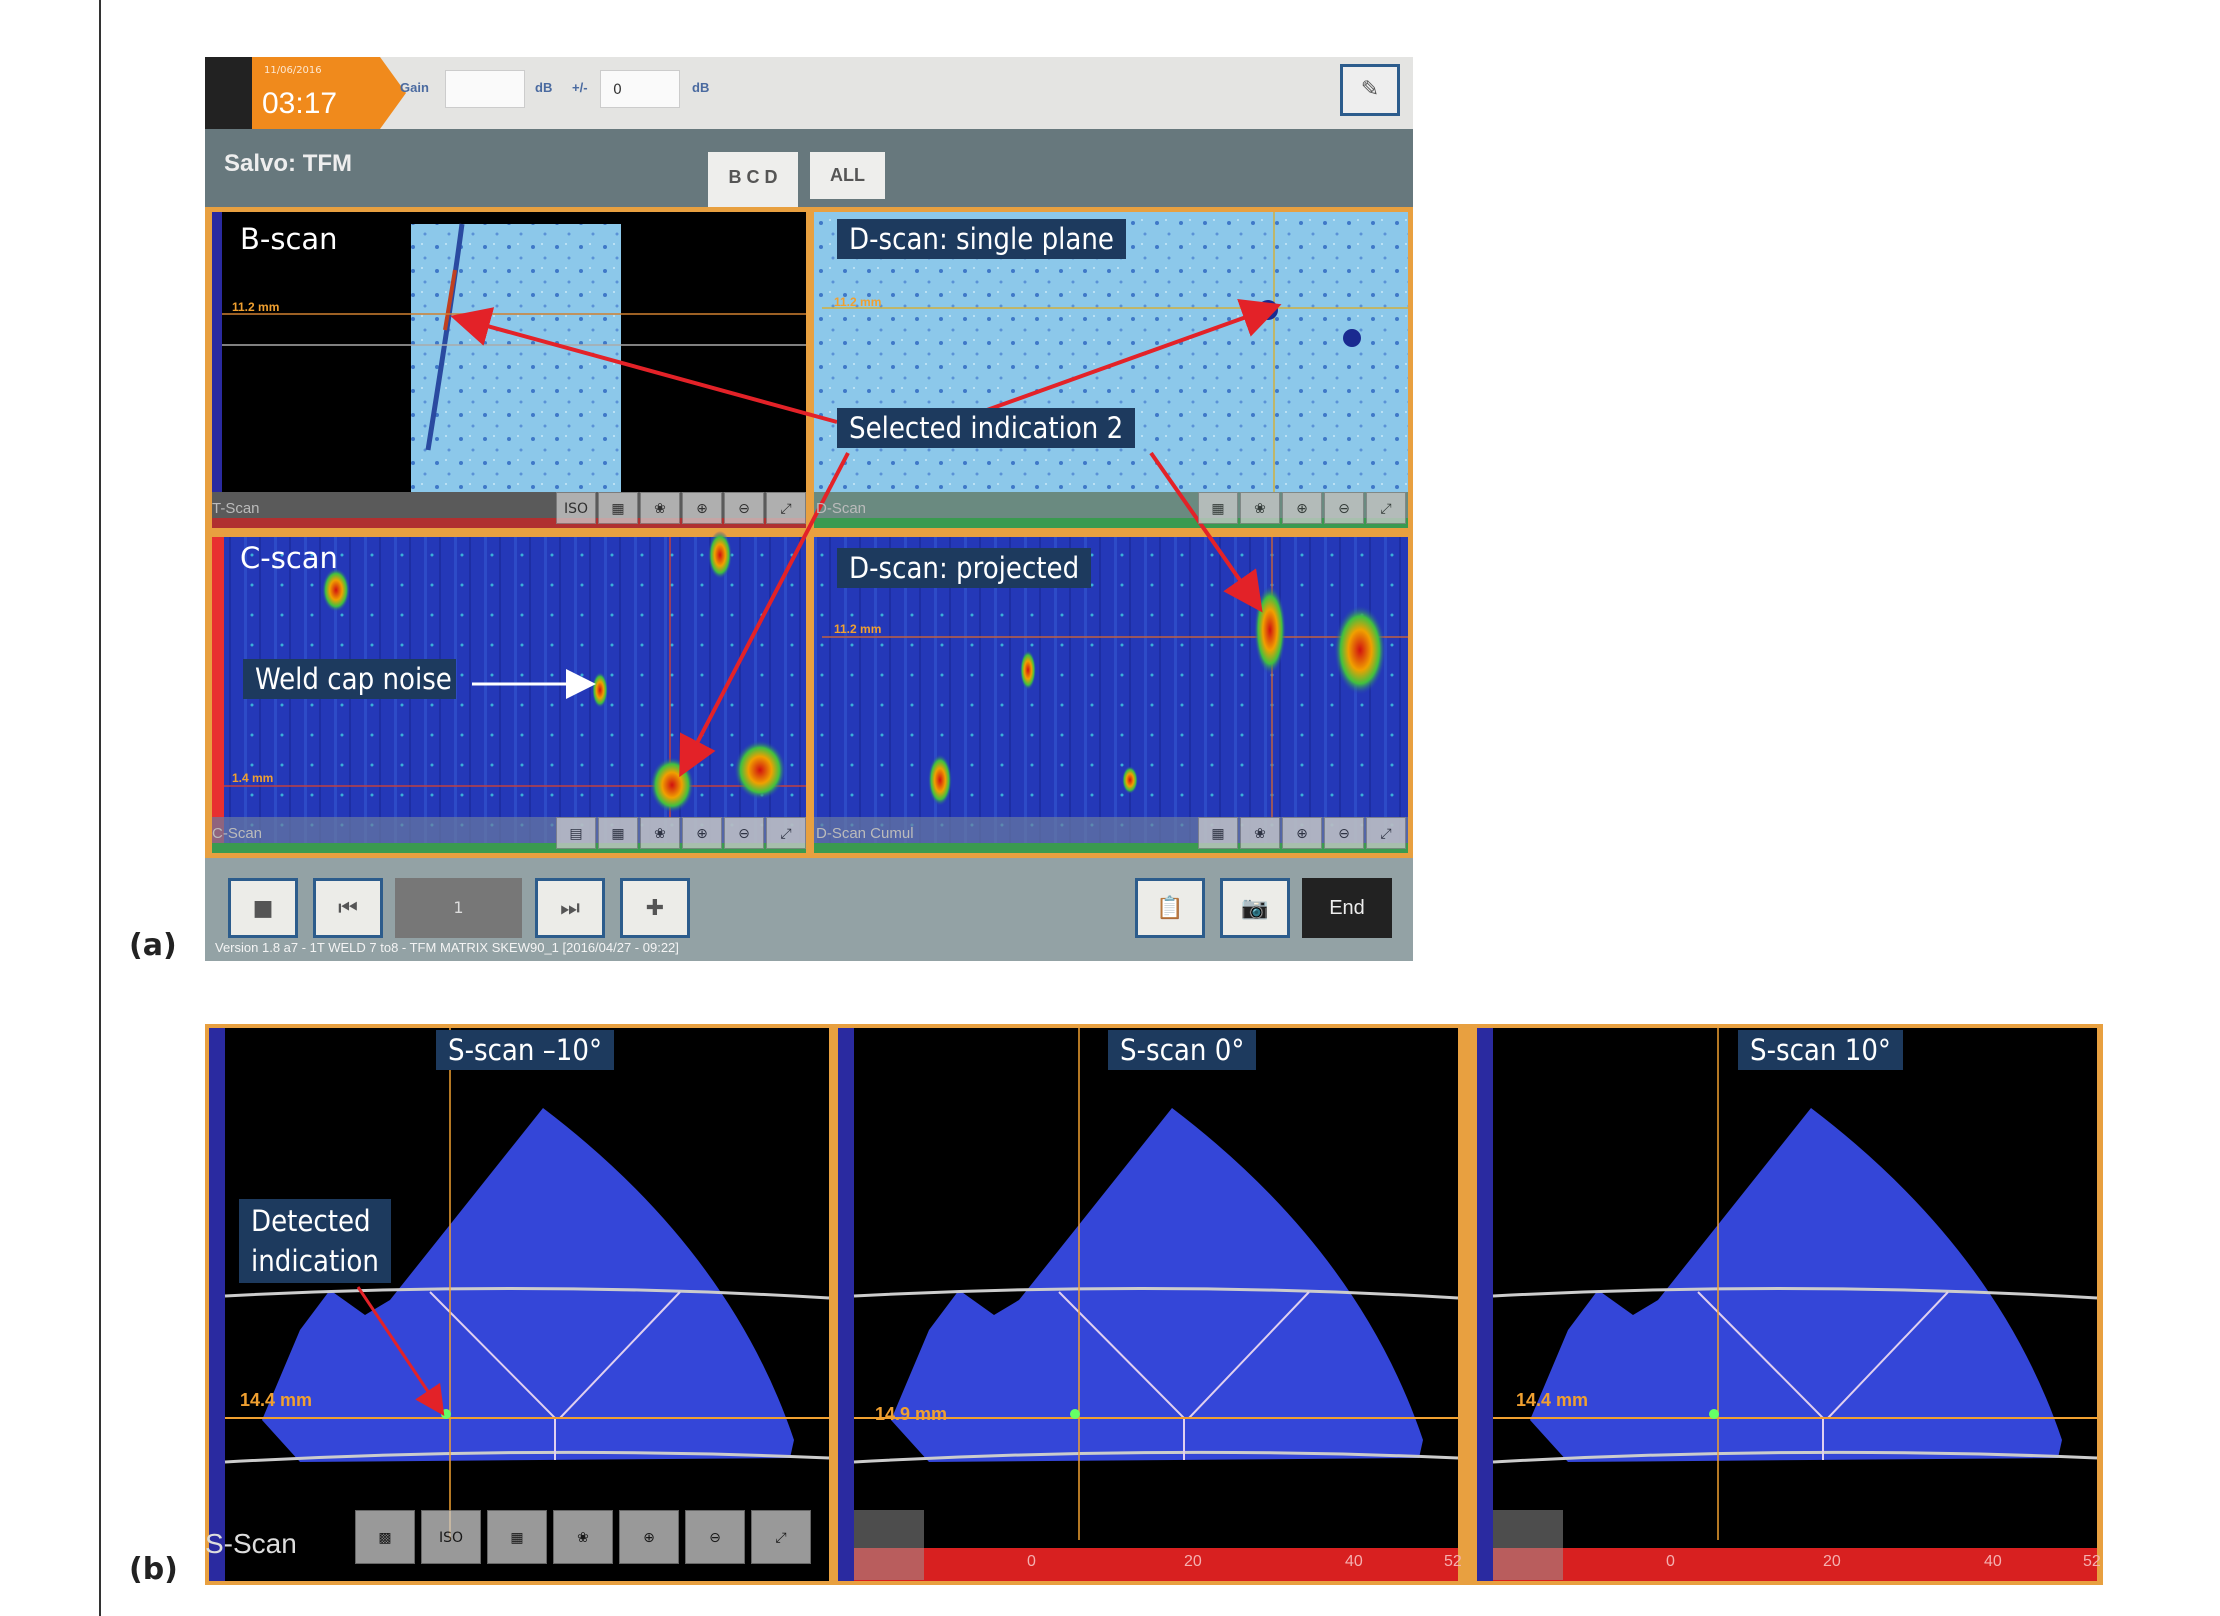 This screenshot has height=1616, width=2220. What do you see at coordinates (315, 1261) in the screenshot?
I see `detected-line2: indication` at bounding box center [315, 1261].